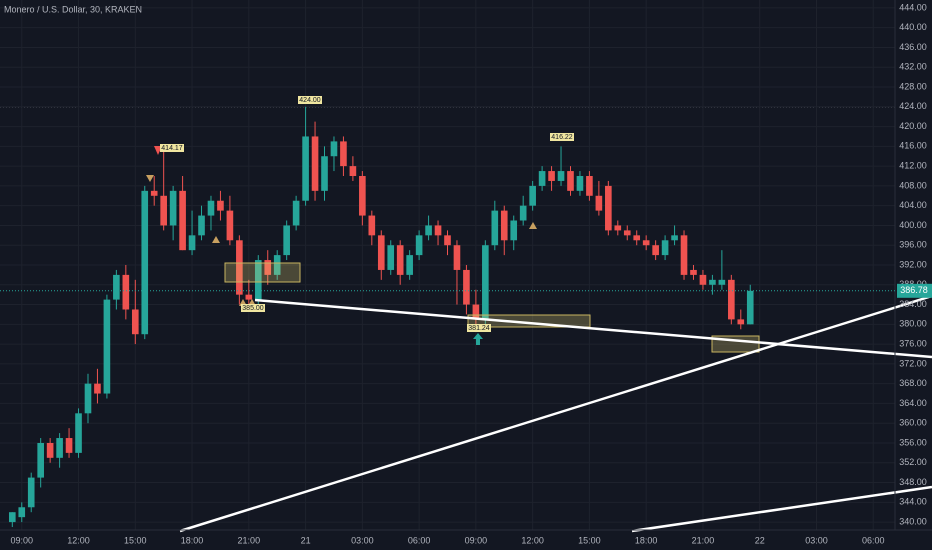 This screenshot has height=550, width=932. Describe the element at coordinates (913, 442) in the screenshot. I see `y-tick-label: 356.00` at that location.